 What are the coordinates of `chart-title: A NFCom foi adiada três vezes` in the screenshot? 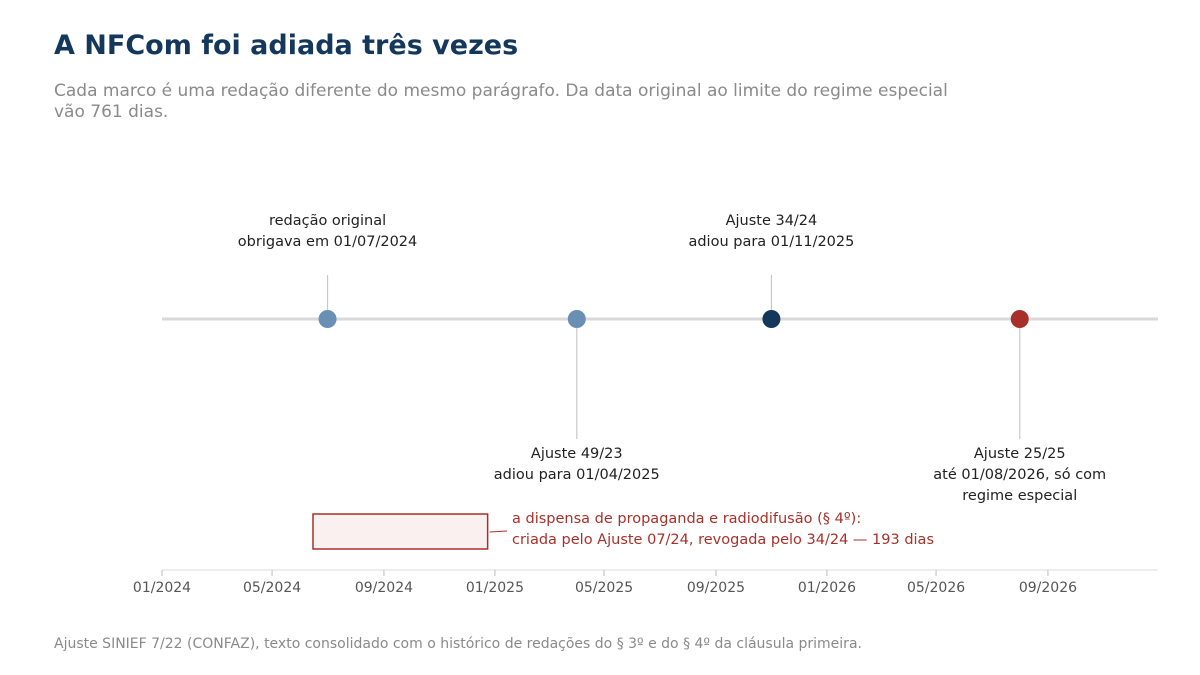 It's located at (286, 45).